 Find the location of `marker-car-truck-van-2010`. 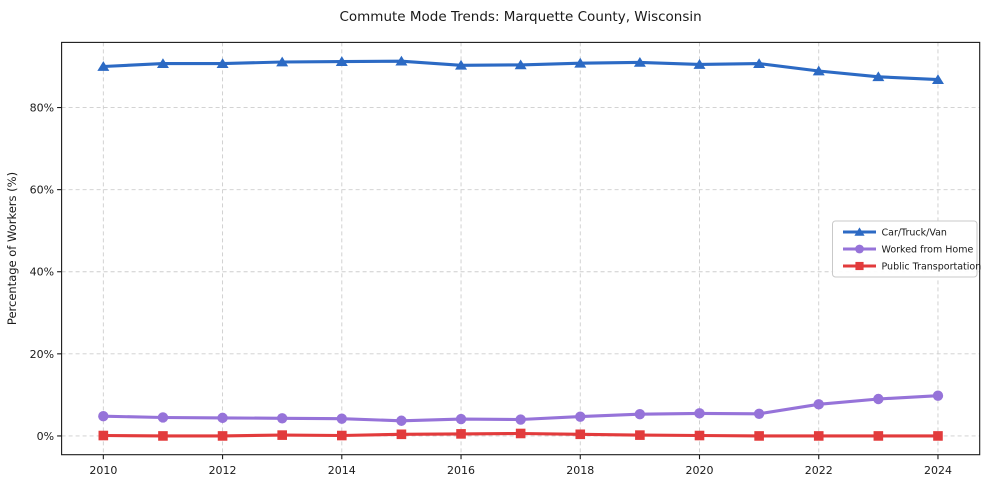

marker-car-truck-van-2010 is located at coordinates (103, 66).